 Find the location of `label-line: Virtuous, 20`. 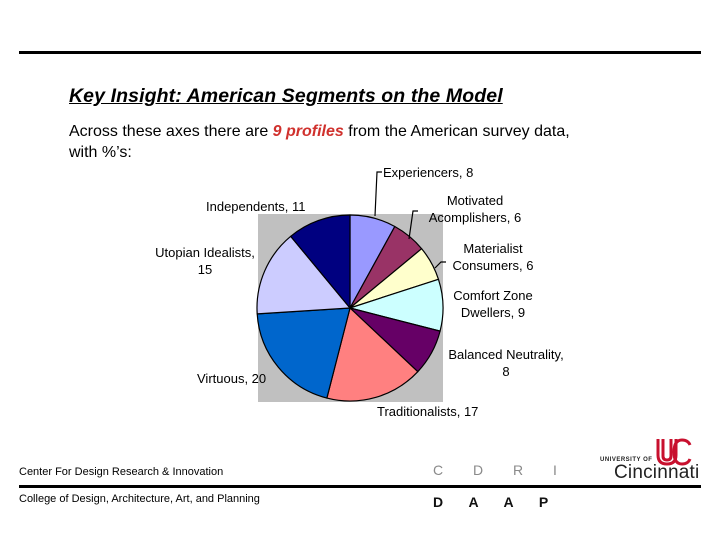

label-line: Virtuous, 20 is located at coordinates (232, 378).